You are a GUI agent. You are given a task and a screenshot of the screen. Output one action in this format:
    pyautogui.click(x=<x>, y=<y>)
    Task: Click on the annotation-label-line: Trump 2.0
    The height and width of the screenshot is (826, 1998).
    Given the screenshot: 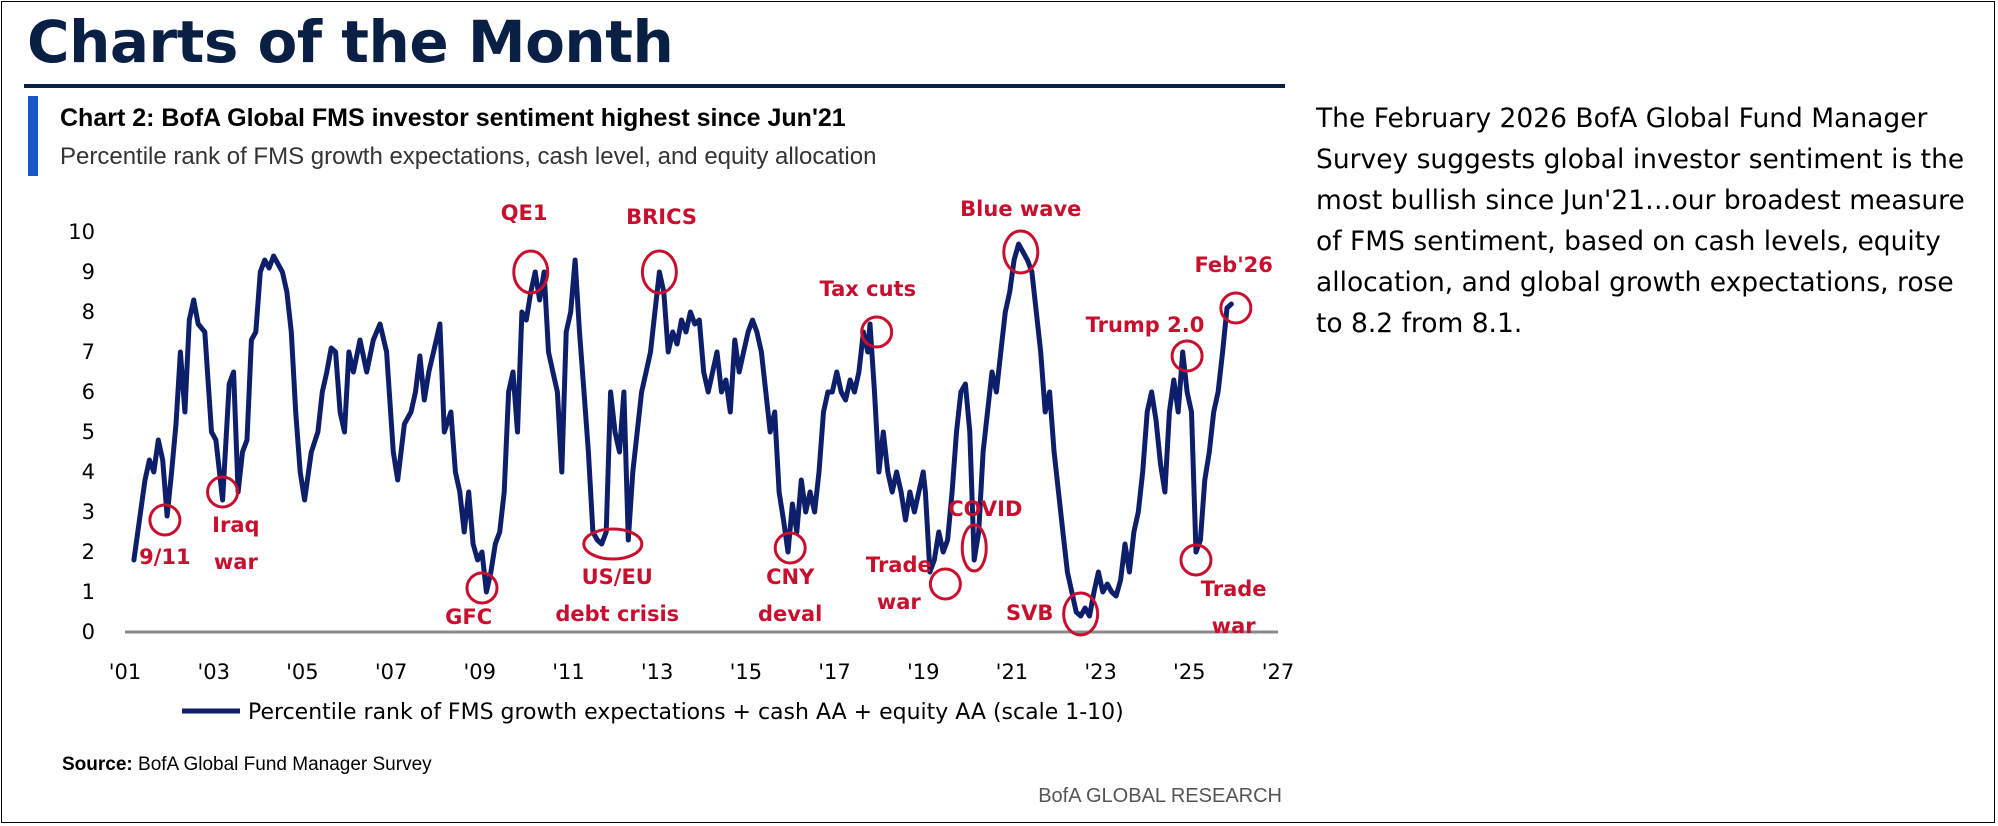 What is the action you would take?
    pyautogui.click(x=1145, y=325)
    